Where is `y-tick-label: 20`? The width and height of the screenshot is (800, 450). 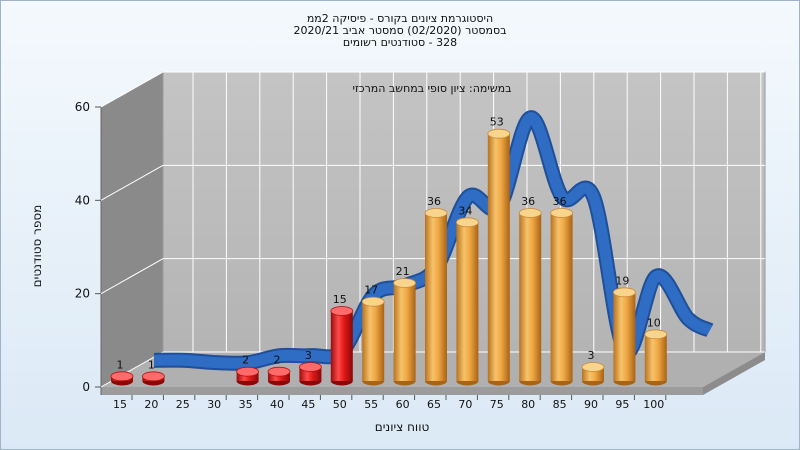 y-tick-label: 20 is located at coordinates (82, 294).